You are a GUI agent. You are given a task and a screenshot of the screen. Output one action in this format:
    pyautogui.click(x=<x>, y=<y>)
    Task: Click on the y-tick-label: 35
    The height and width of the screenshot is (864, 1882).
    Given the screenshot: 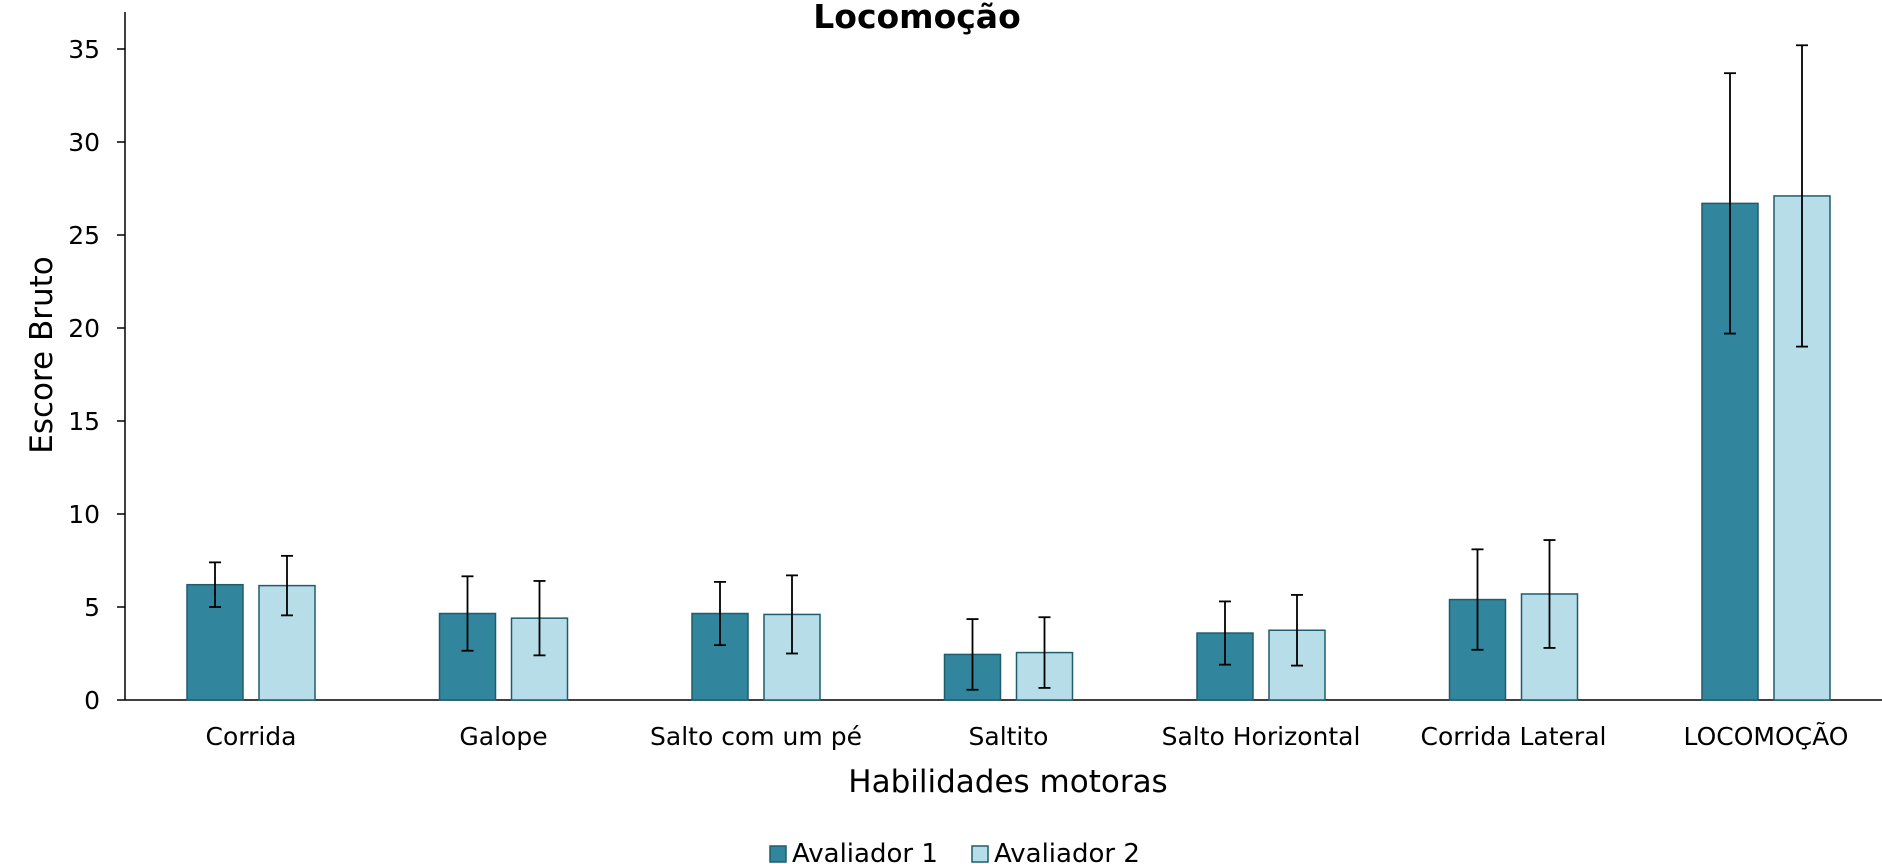 What is the action you would take?
    pyautogui.click(x=84, y=49)
    